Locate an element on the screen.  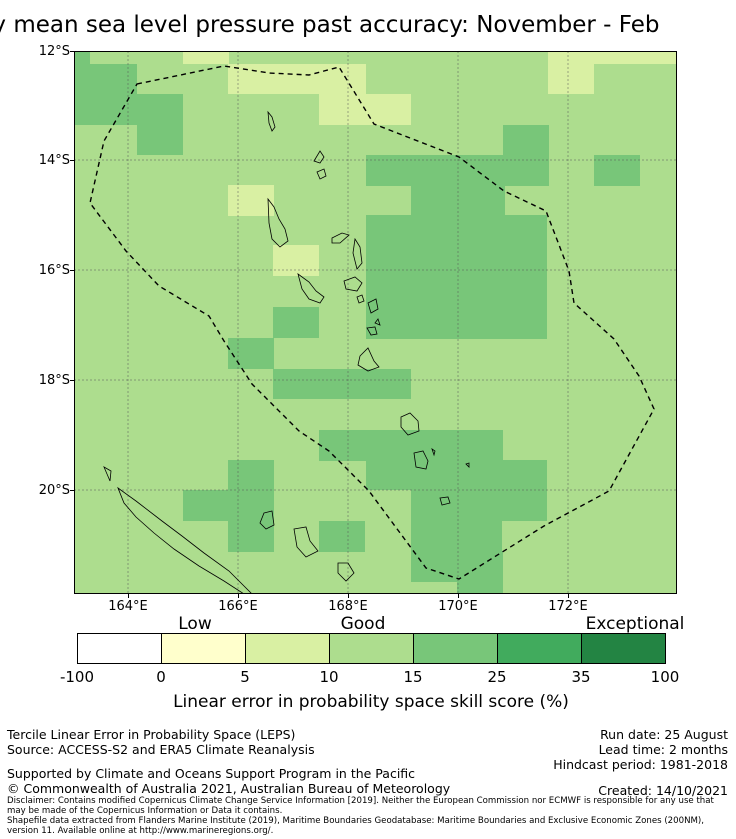
lat-label-12s: 12°S is located at coordinates (54, 51).